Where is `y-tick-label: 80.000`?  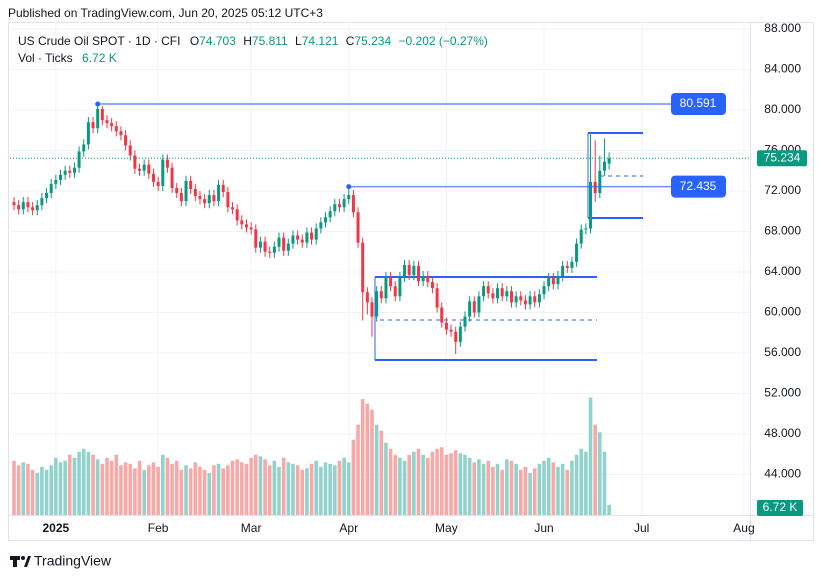
y-tick-label: 80.000 is located at coordinates (782, 109).